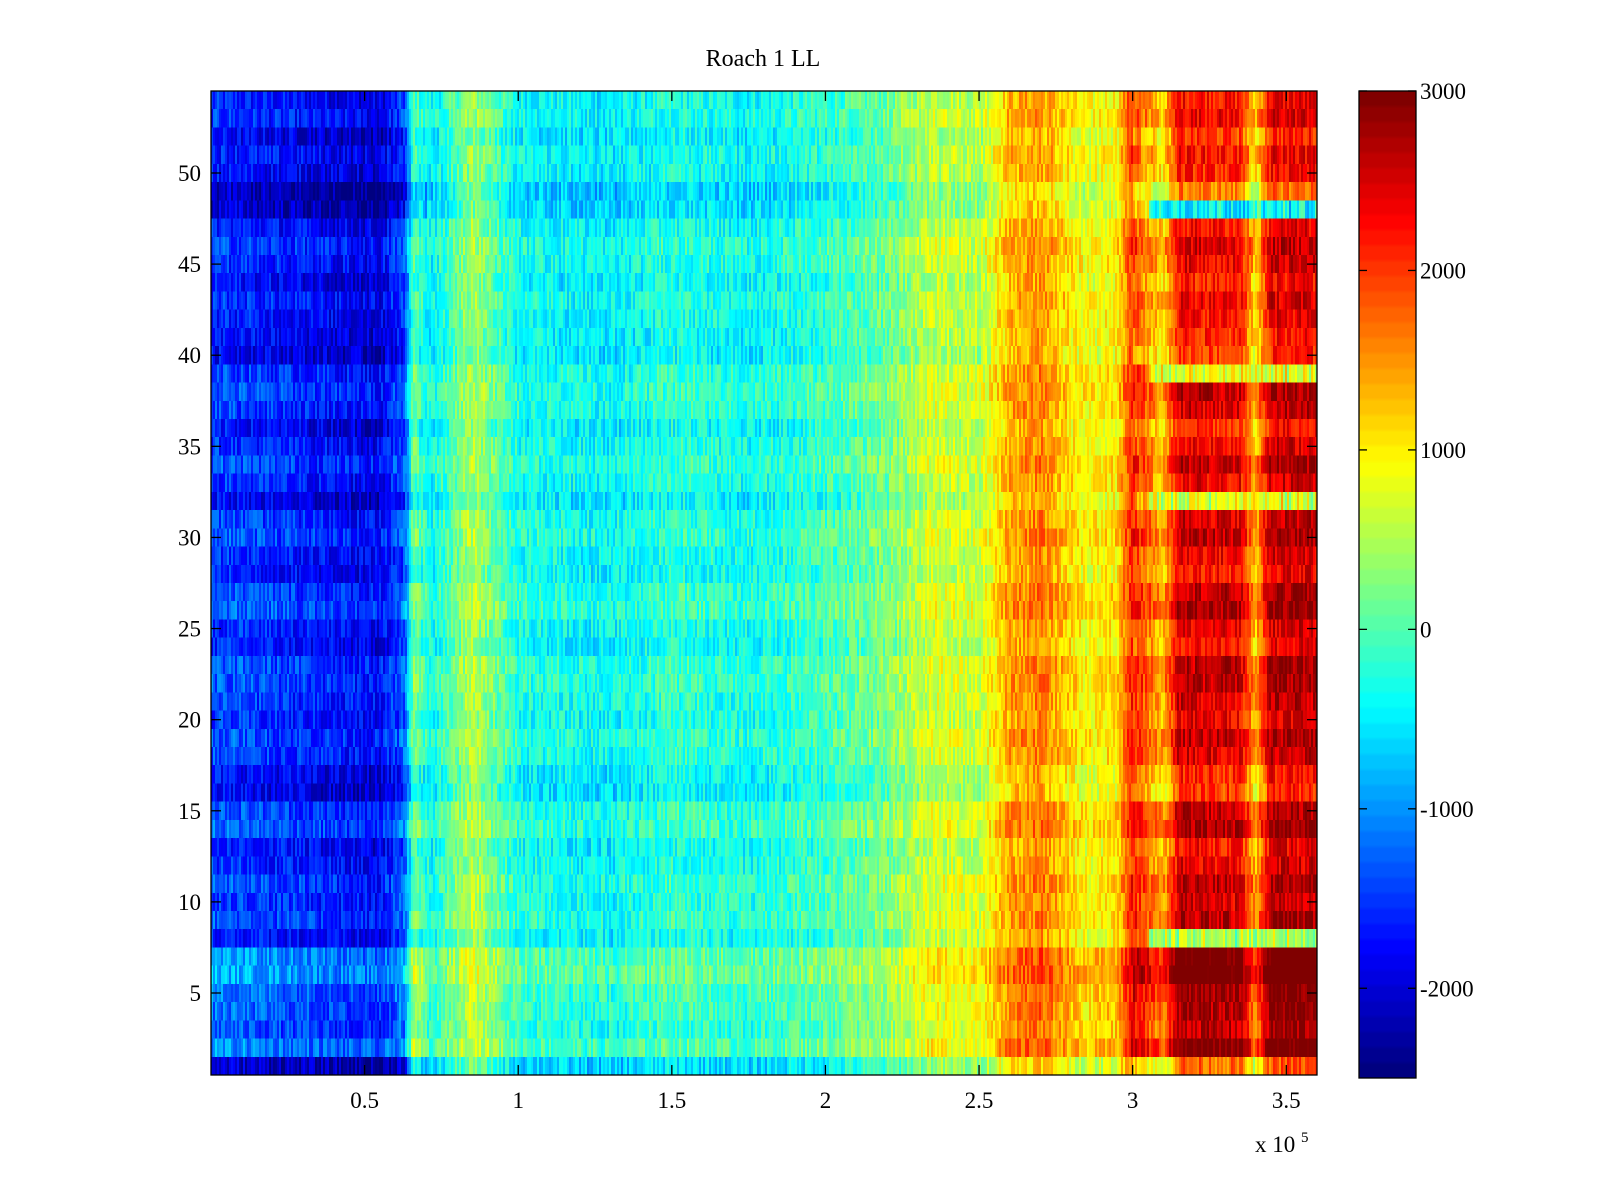  Describe the element at coordinates (1275, 1144) in the screenshot. I see `x-exponent-base: x 10` at that location.